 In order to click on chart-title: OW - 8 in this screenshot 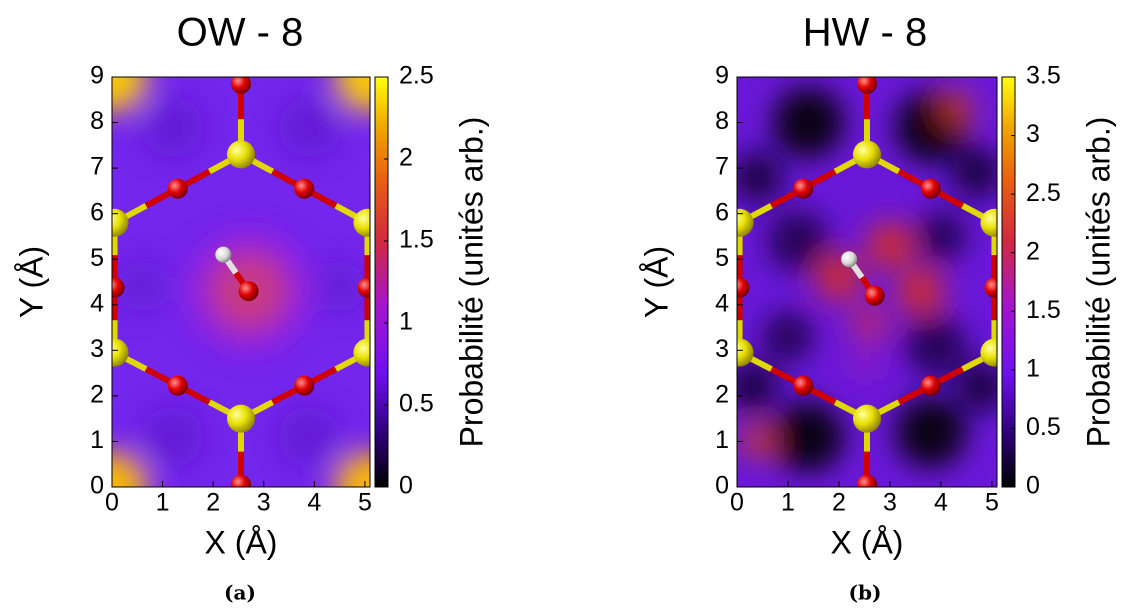, I will do `click(240, 33)`.